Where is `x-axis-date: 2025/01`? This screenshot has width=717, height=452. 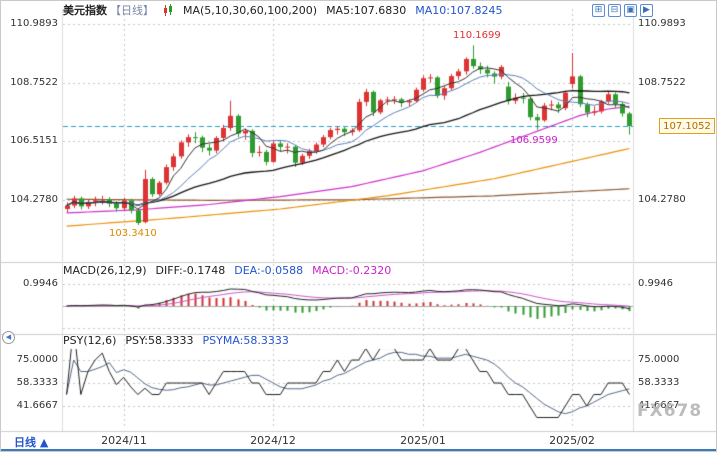
x-axis-date: 2025/01 is located at coordinates (423, 440).